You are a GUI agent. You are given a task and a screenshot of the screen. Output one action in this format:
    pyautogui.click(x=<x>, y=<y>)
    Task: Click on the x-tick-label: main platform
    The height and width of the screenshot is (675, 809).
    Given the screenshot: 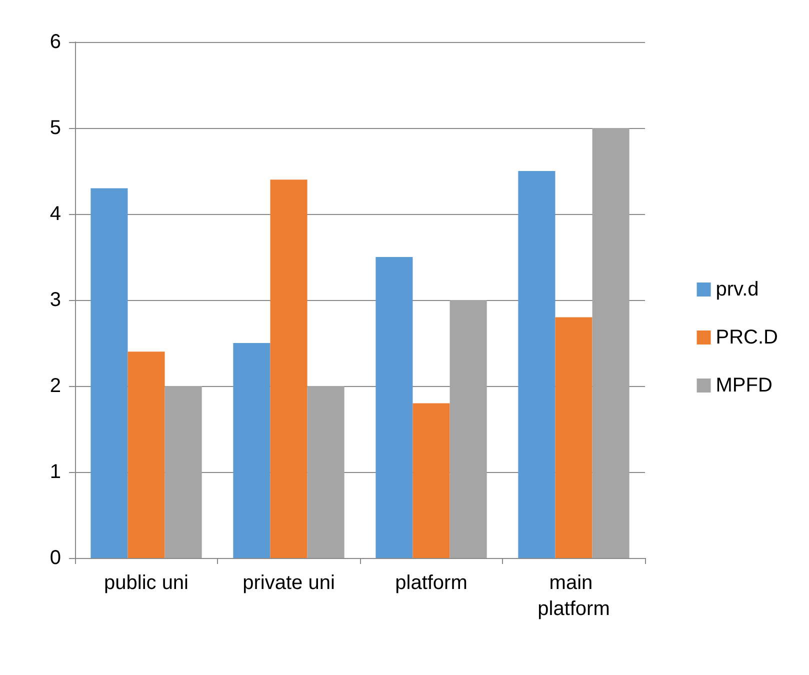 What is the action you would take?
    pyautogui.click(x=574, y=596)
    